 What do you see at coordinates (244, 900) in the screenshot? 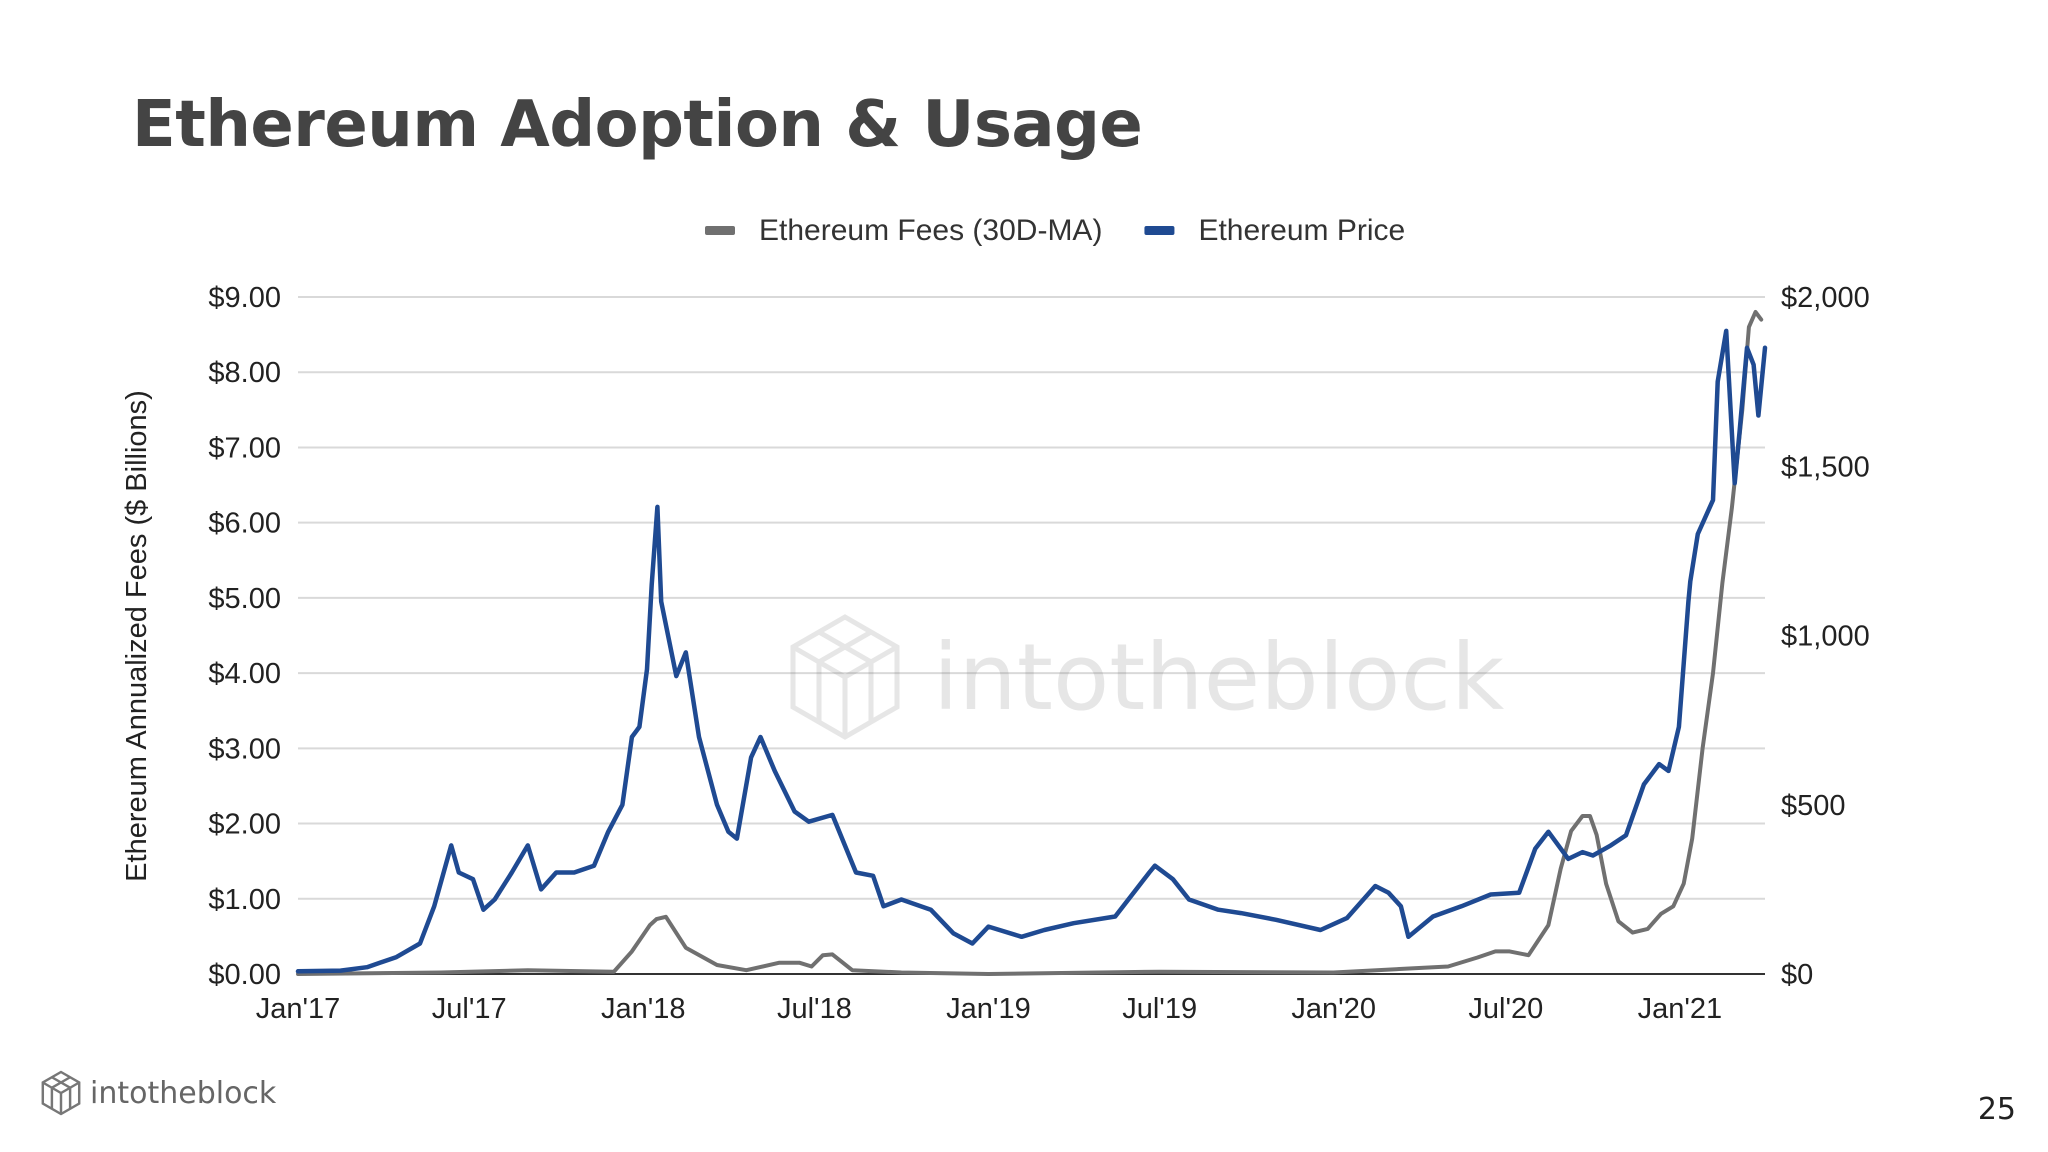
I see `y-left-tick-label: $1.00` at bounding box center [244, 900].